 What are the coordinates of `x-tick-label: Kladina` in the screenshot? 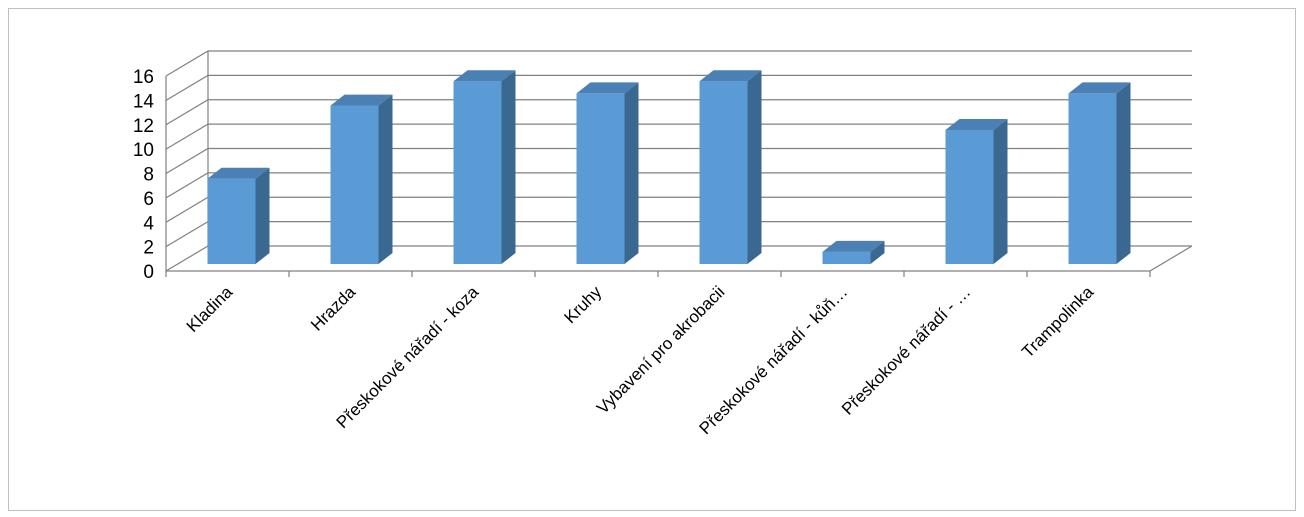 It's located at (210, 309).